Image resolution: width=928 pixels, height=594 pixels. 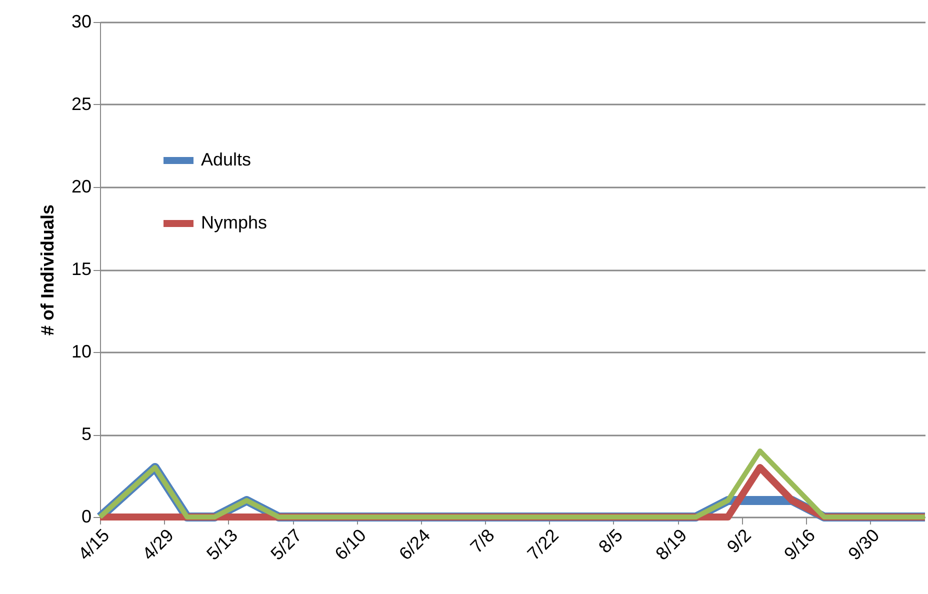 What do you see at coordinates (864, 544) in the screenshot?
I see `x-tick-label: 9/30` at bounding box center [864, 544].